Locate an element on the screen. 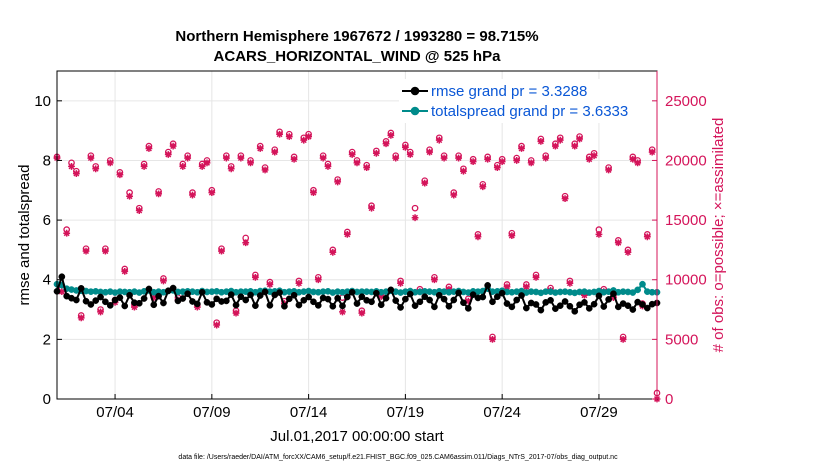  y-tick-label-4: 8 is located at coordinates (47, 160).